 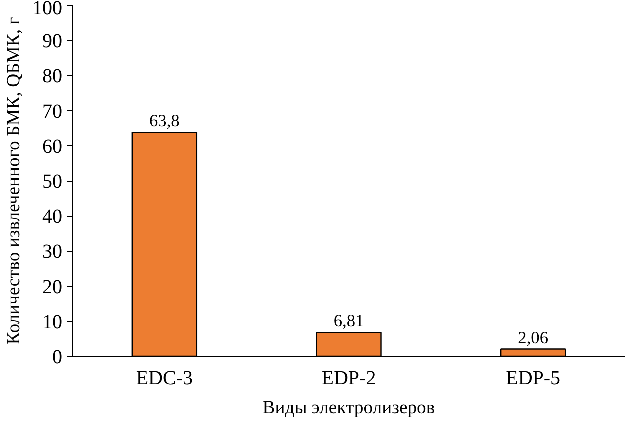 What do you see at coordinates (52, 147) in the screenshot?
I see `y-tick-label: 60` at bounding box center [52, 147].